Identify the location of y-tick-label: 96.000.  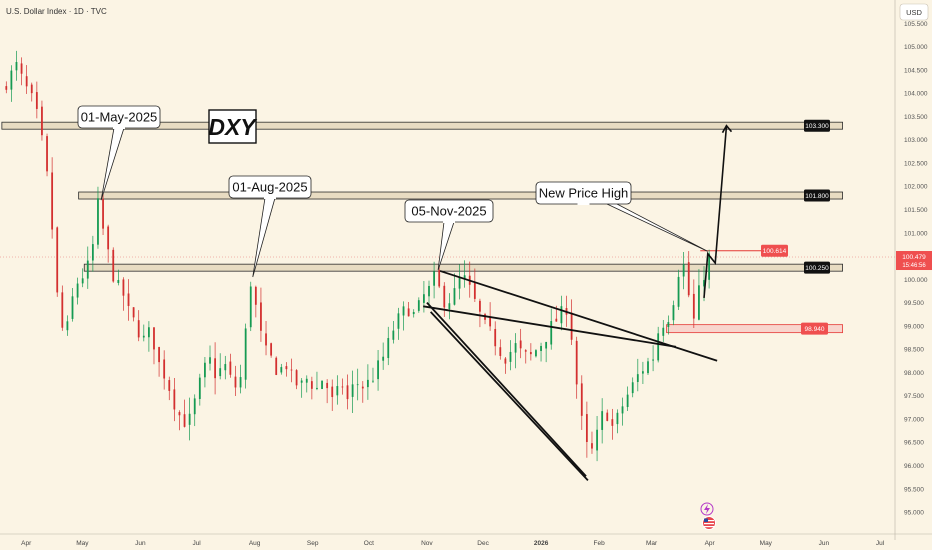
(914, 466).